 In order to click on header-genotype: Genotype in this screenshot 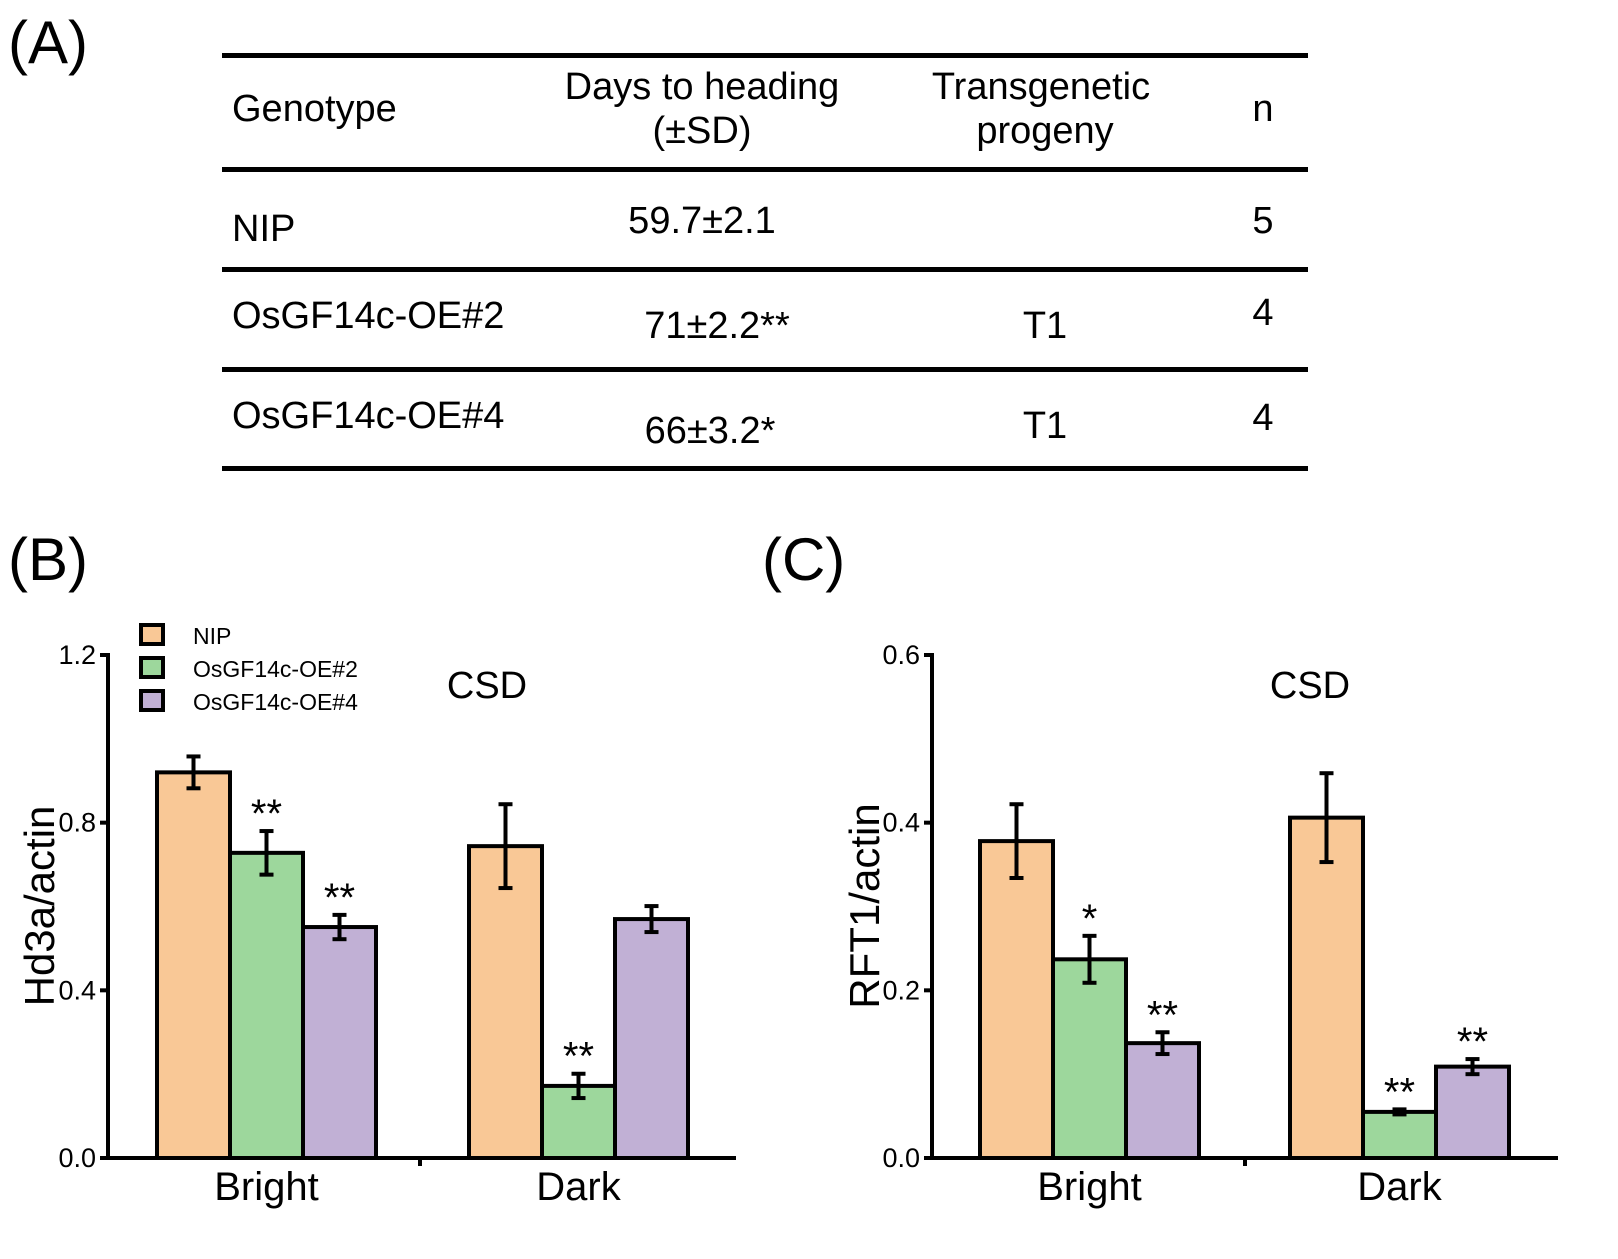, I will do `click(314, 109)`.